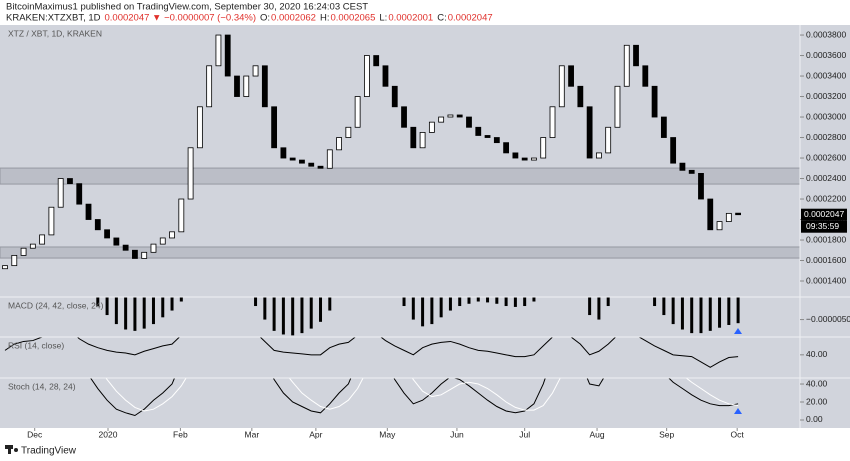  What do you see at coordinates (826, 260) in the screenshot?
I see `y-tick-label: 0.0001600` at bounding box center [826, 260].